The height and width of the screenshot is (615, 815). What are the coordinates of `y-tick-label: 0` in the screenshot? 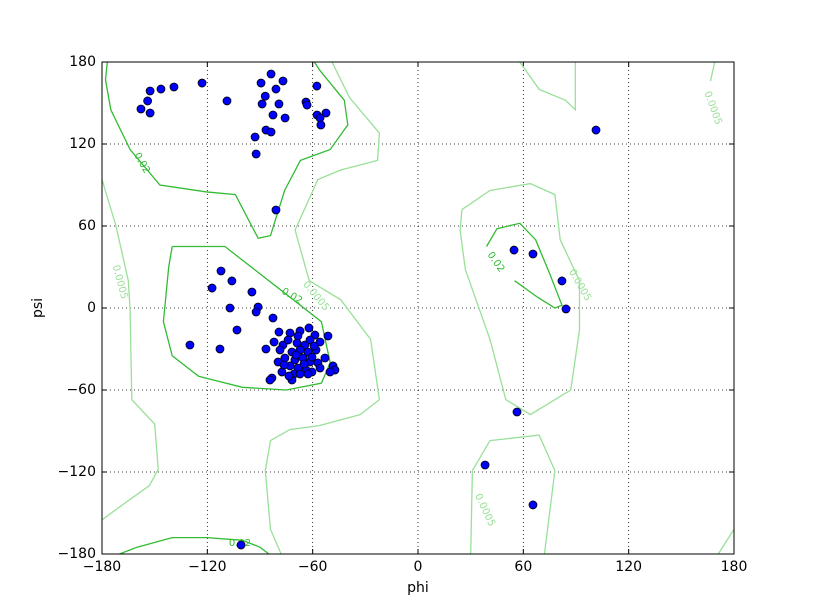 It's located at (91, 308).